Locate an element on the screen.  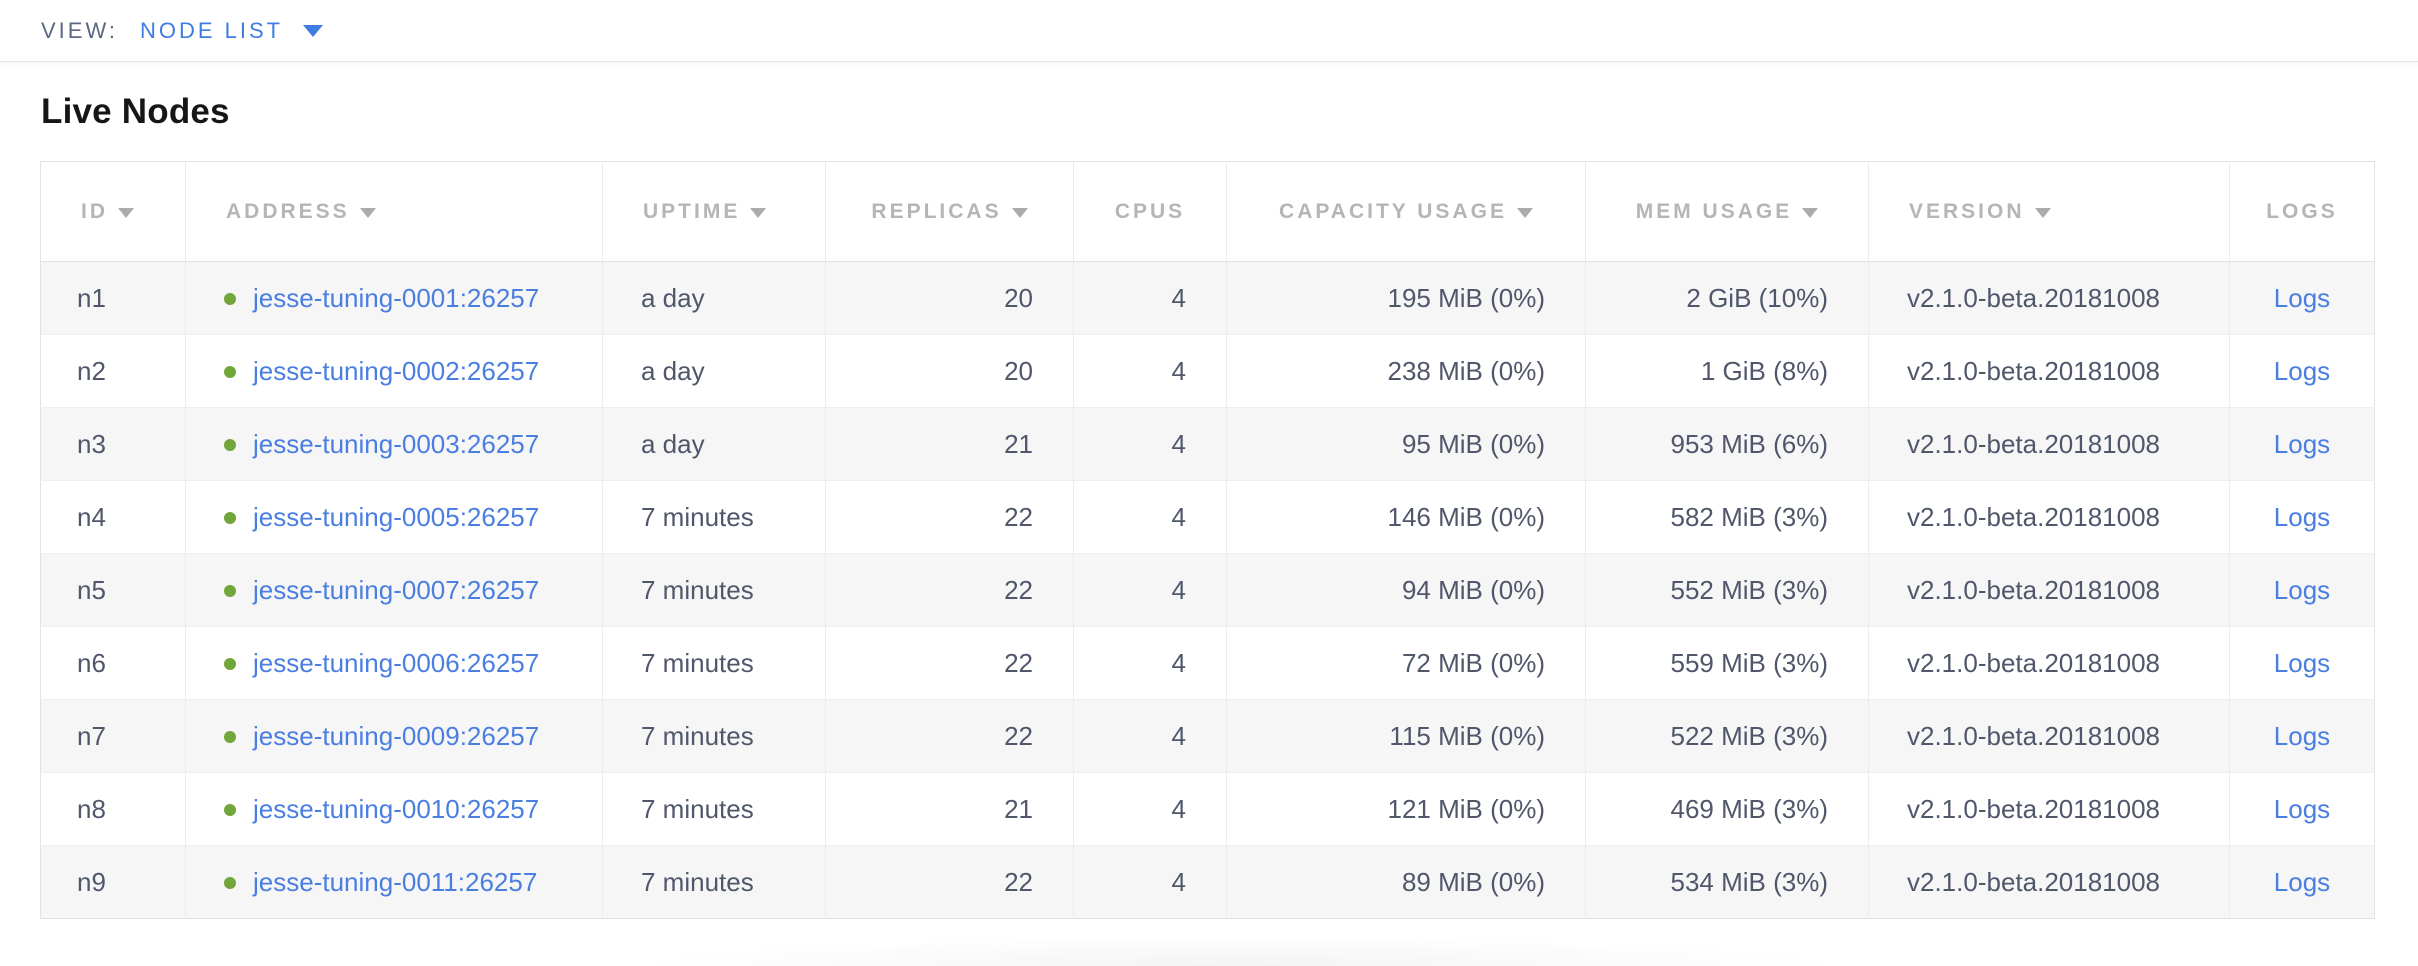
page-title: Live Nodes is located at coordinates (135, 111).